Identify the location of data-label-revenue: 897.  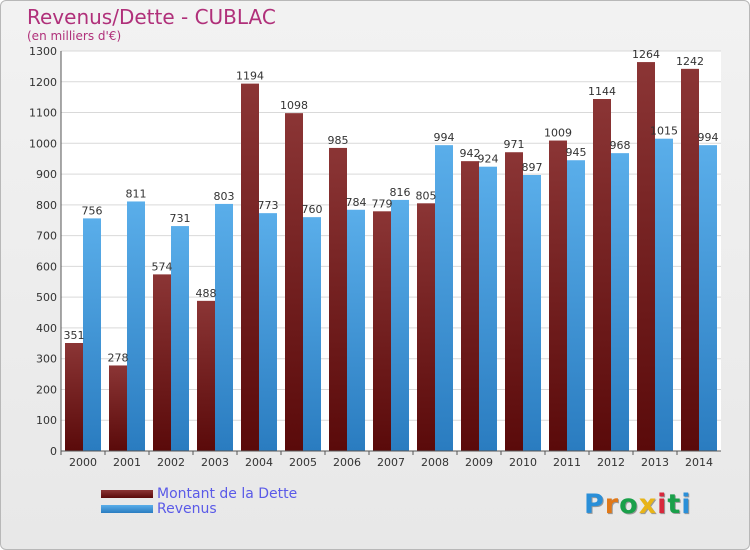
(532, 167).